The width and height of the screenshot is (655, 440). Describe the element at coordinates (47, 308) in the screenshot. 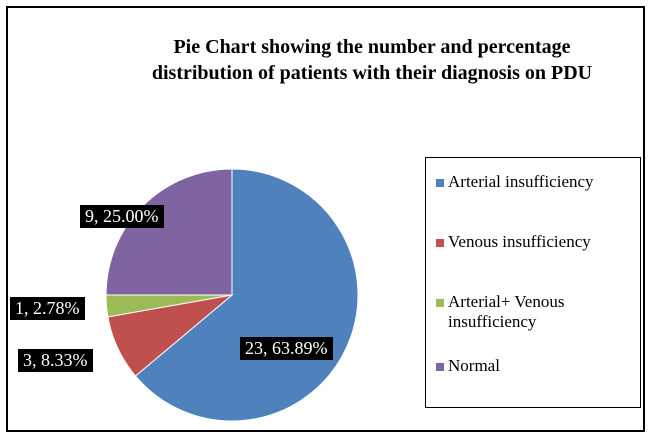

I see `data-label: 1, 2.78%` at that location.